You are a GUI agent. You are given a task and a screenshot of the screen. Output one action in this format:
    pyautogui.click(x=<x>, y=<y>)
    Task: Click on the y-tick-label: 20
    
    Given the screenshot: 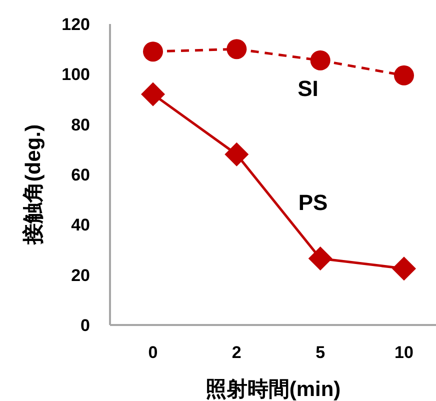 What is the action you would take?
    pyautogui.click(x=80, y=275)
    